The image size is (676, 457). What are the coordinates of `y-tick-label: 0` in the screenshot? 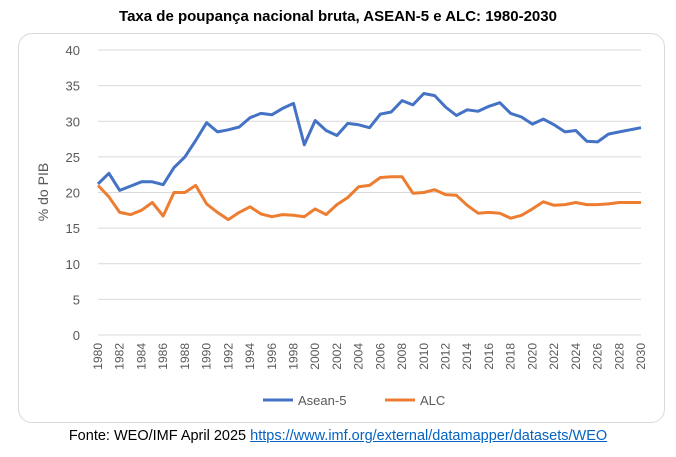 It's located at (76, 335).